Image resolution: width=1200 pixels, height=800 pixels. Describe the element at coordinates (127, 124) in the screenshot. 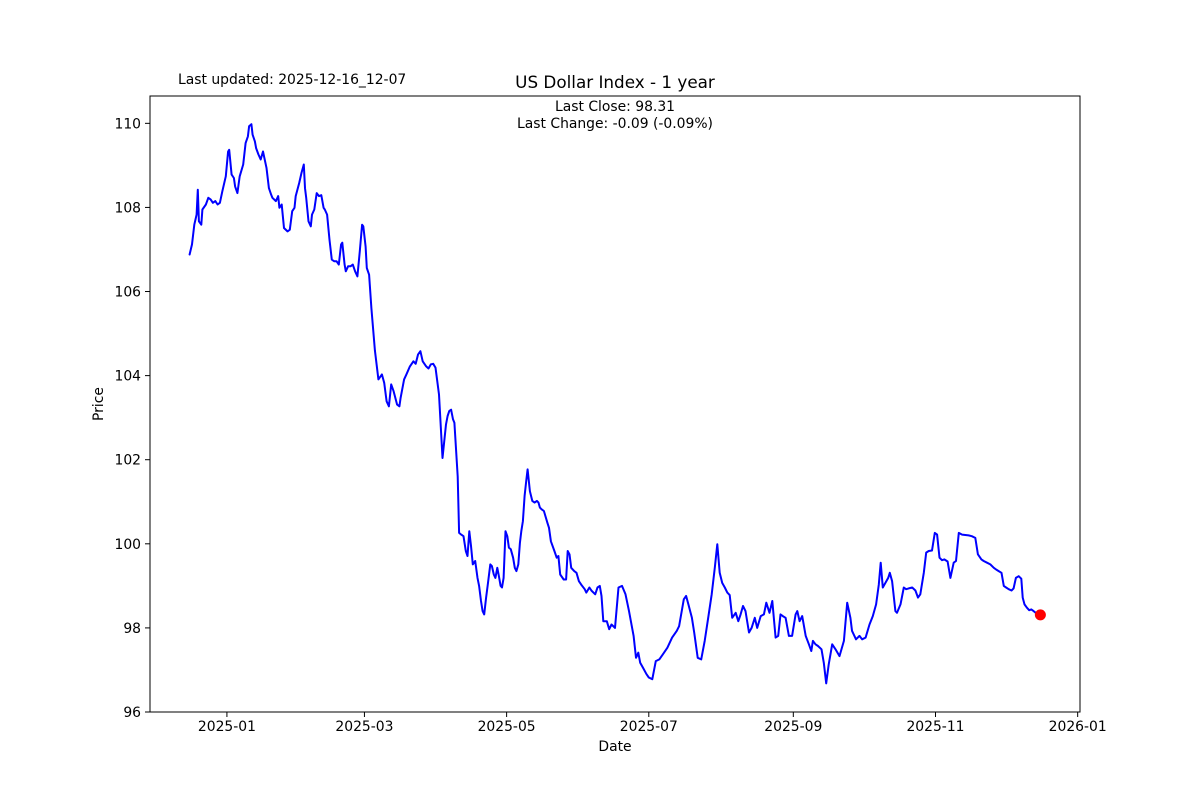

I see `y-tick-label: 110` at that location.